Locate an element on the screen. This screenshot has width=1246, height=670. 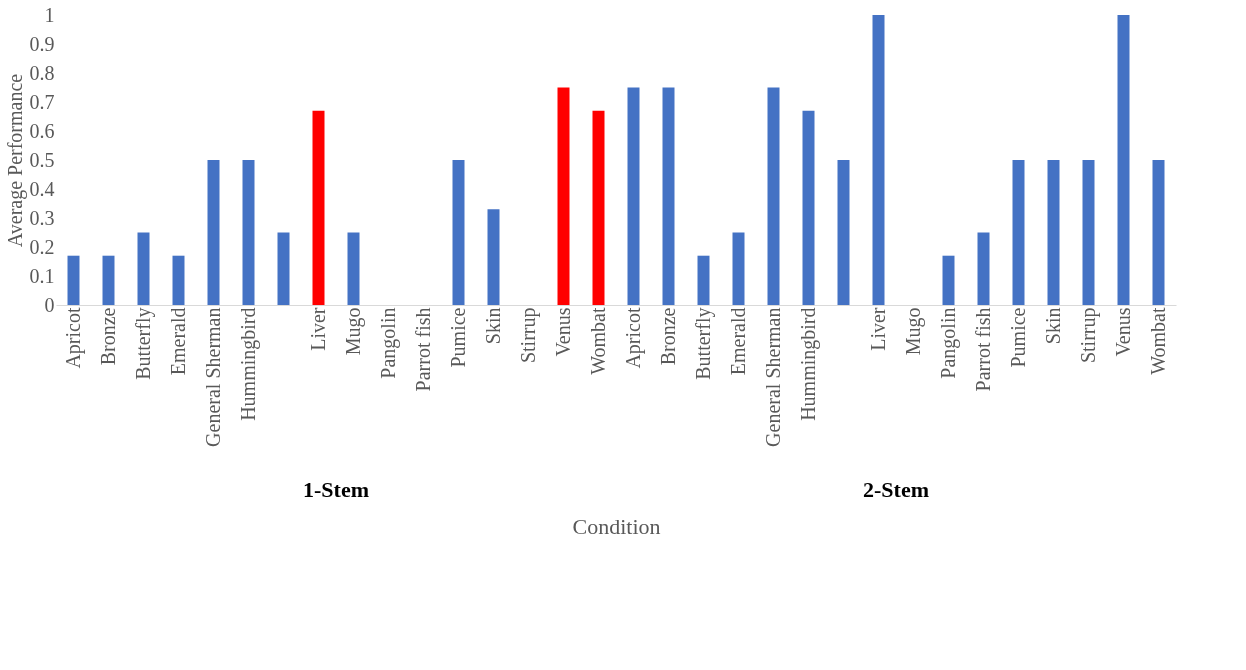
x-axis-title: Condition is located at coordinates (616, 526).